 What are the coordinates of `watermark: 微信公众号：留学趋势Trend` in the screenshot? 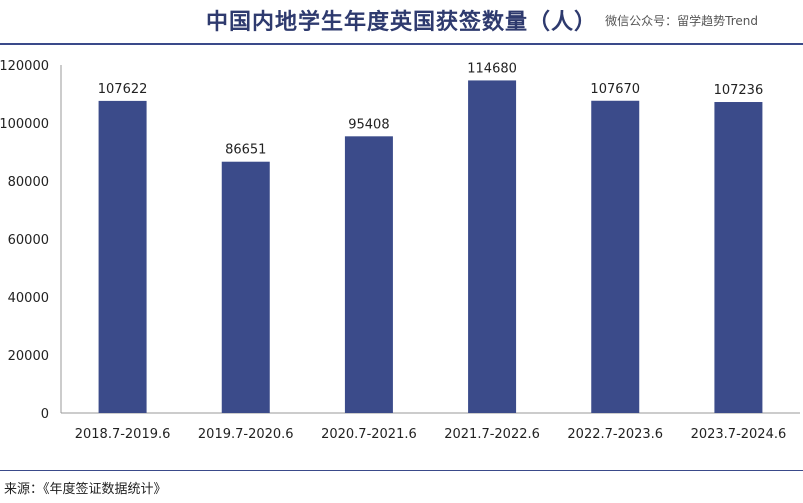 It's located at (681, 20).